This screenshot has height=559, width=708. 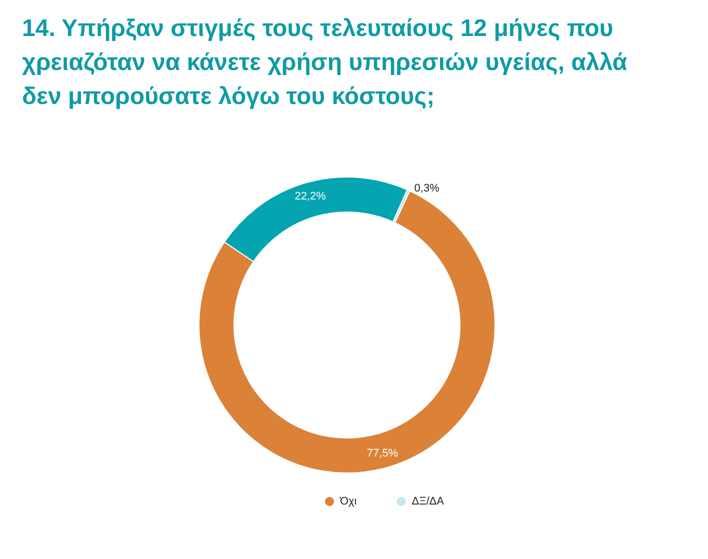 What do you see at coordinates (310, 196) in the screenshot?
I see `data-label: 22,2%` at bounding box center [310, 196].